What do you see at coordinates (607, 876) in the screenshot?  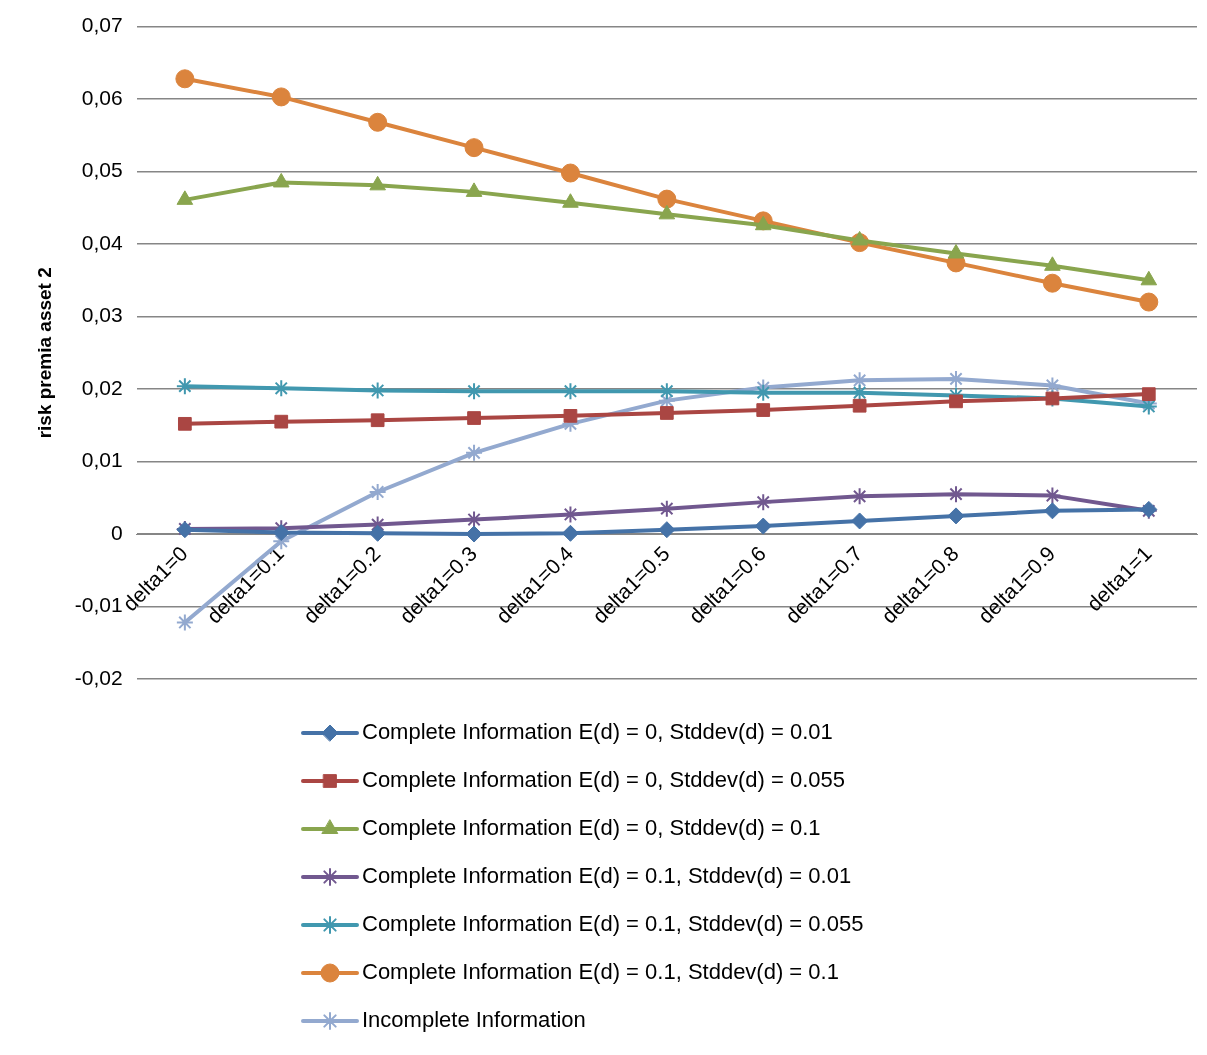 I see `legend-label: Complete Information E(d) = 0.1, Stddev(d) = 0.01` at bounding box center [607, 876].